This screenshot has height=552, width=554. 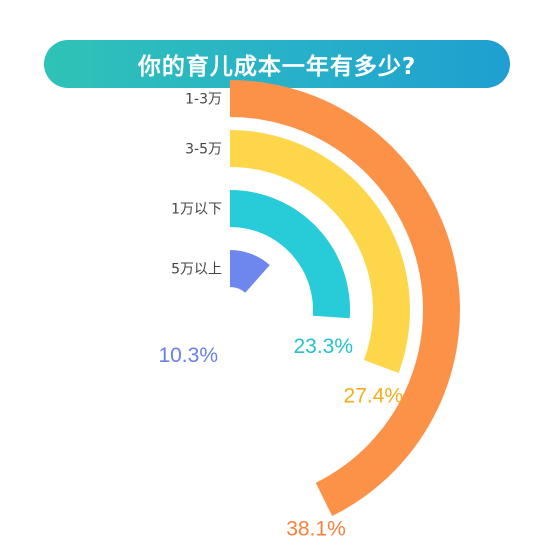 I want to click on value-label-0: 38.1%, so click(x=316, y=528).